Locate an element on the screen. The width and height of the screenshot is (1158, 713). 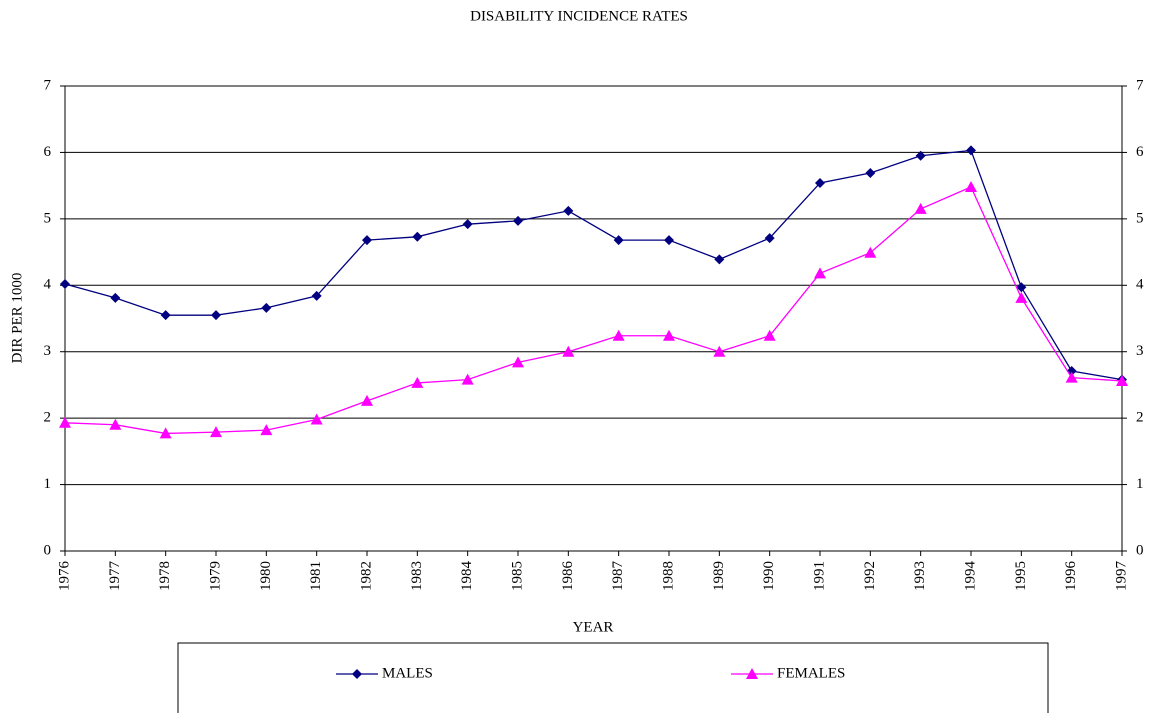
x-tick-label: 1996 is located at coordinates (1071, 576).